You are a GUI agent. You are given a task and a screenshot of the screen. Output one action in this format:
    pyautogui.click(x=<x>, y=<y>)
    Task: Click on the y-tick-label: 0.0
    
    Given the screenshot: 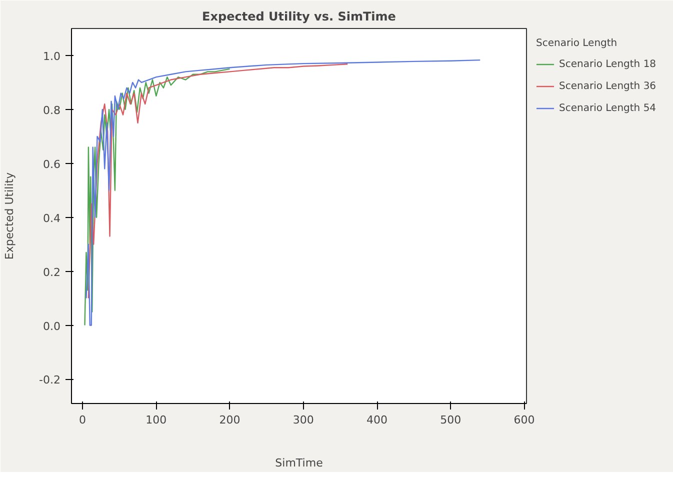 What is the action you would take?
    pyautogui.click(x=52, y=326)
    